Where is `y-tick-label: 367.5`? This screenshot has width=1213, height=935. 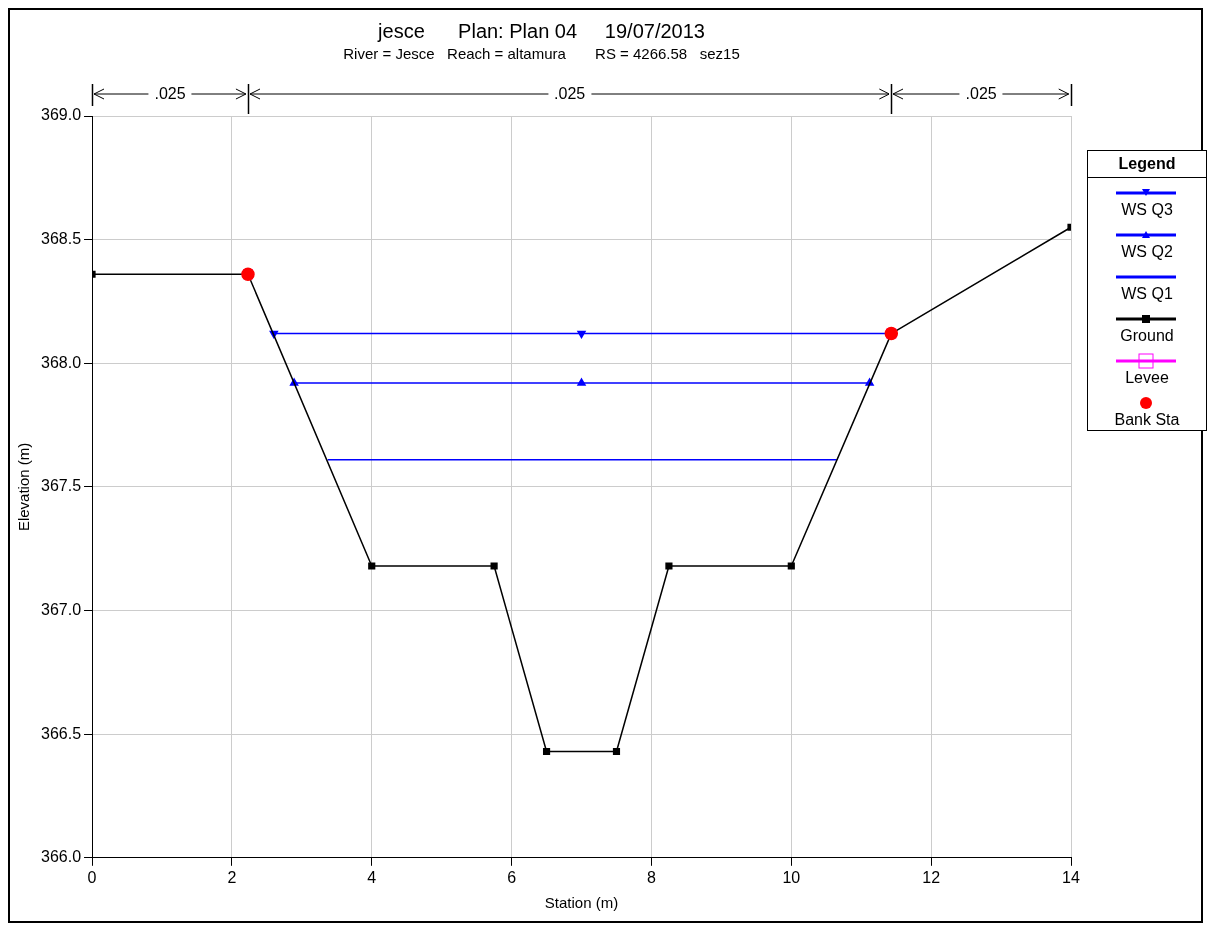
y-tick-label: 367.5 is located at coordinates (61, 486).